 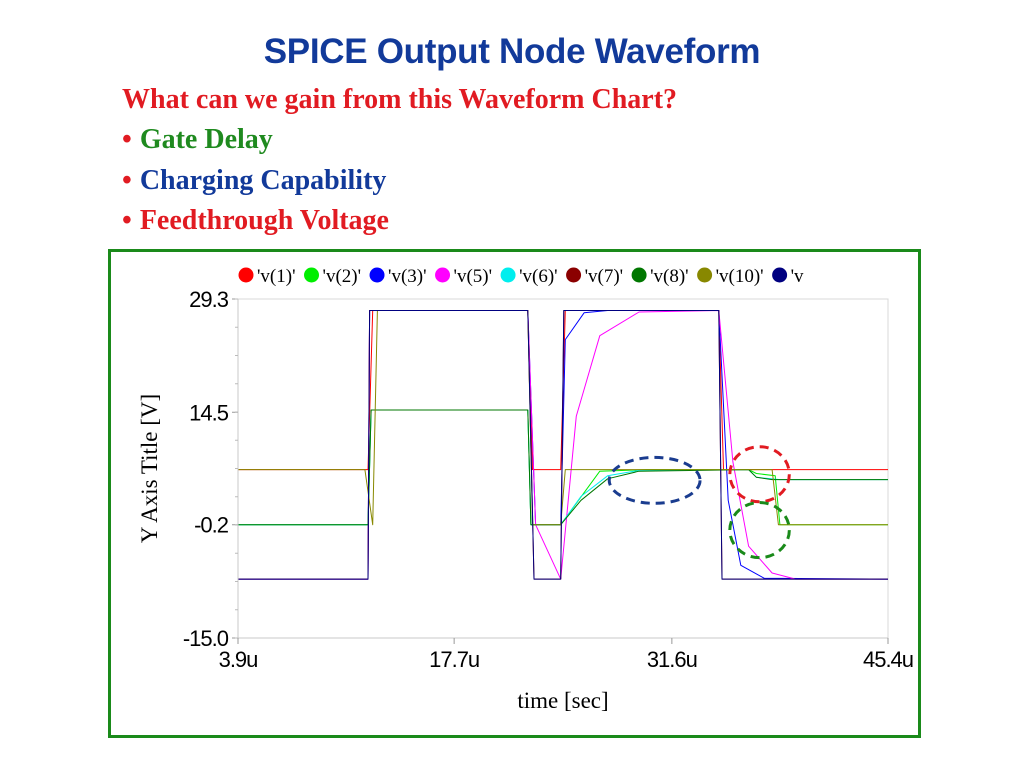 I want to click on bullet-charging-capability: • Charging Capability, so click(x=254, y=181).